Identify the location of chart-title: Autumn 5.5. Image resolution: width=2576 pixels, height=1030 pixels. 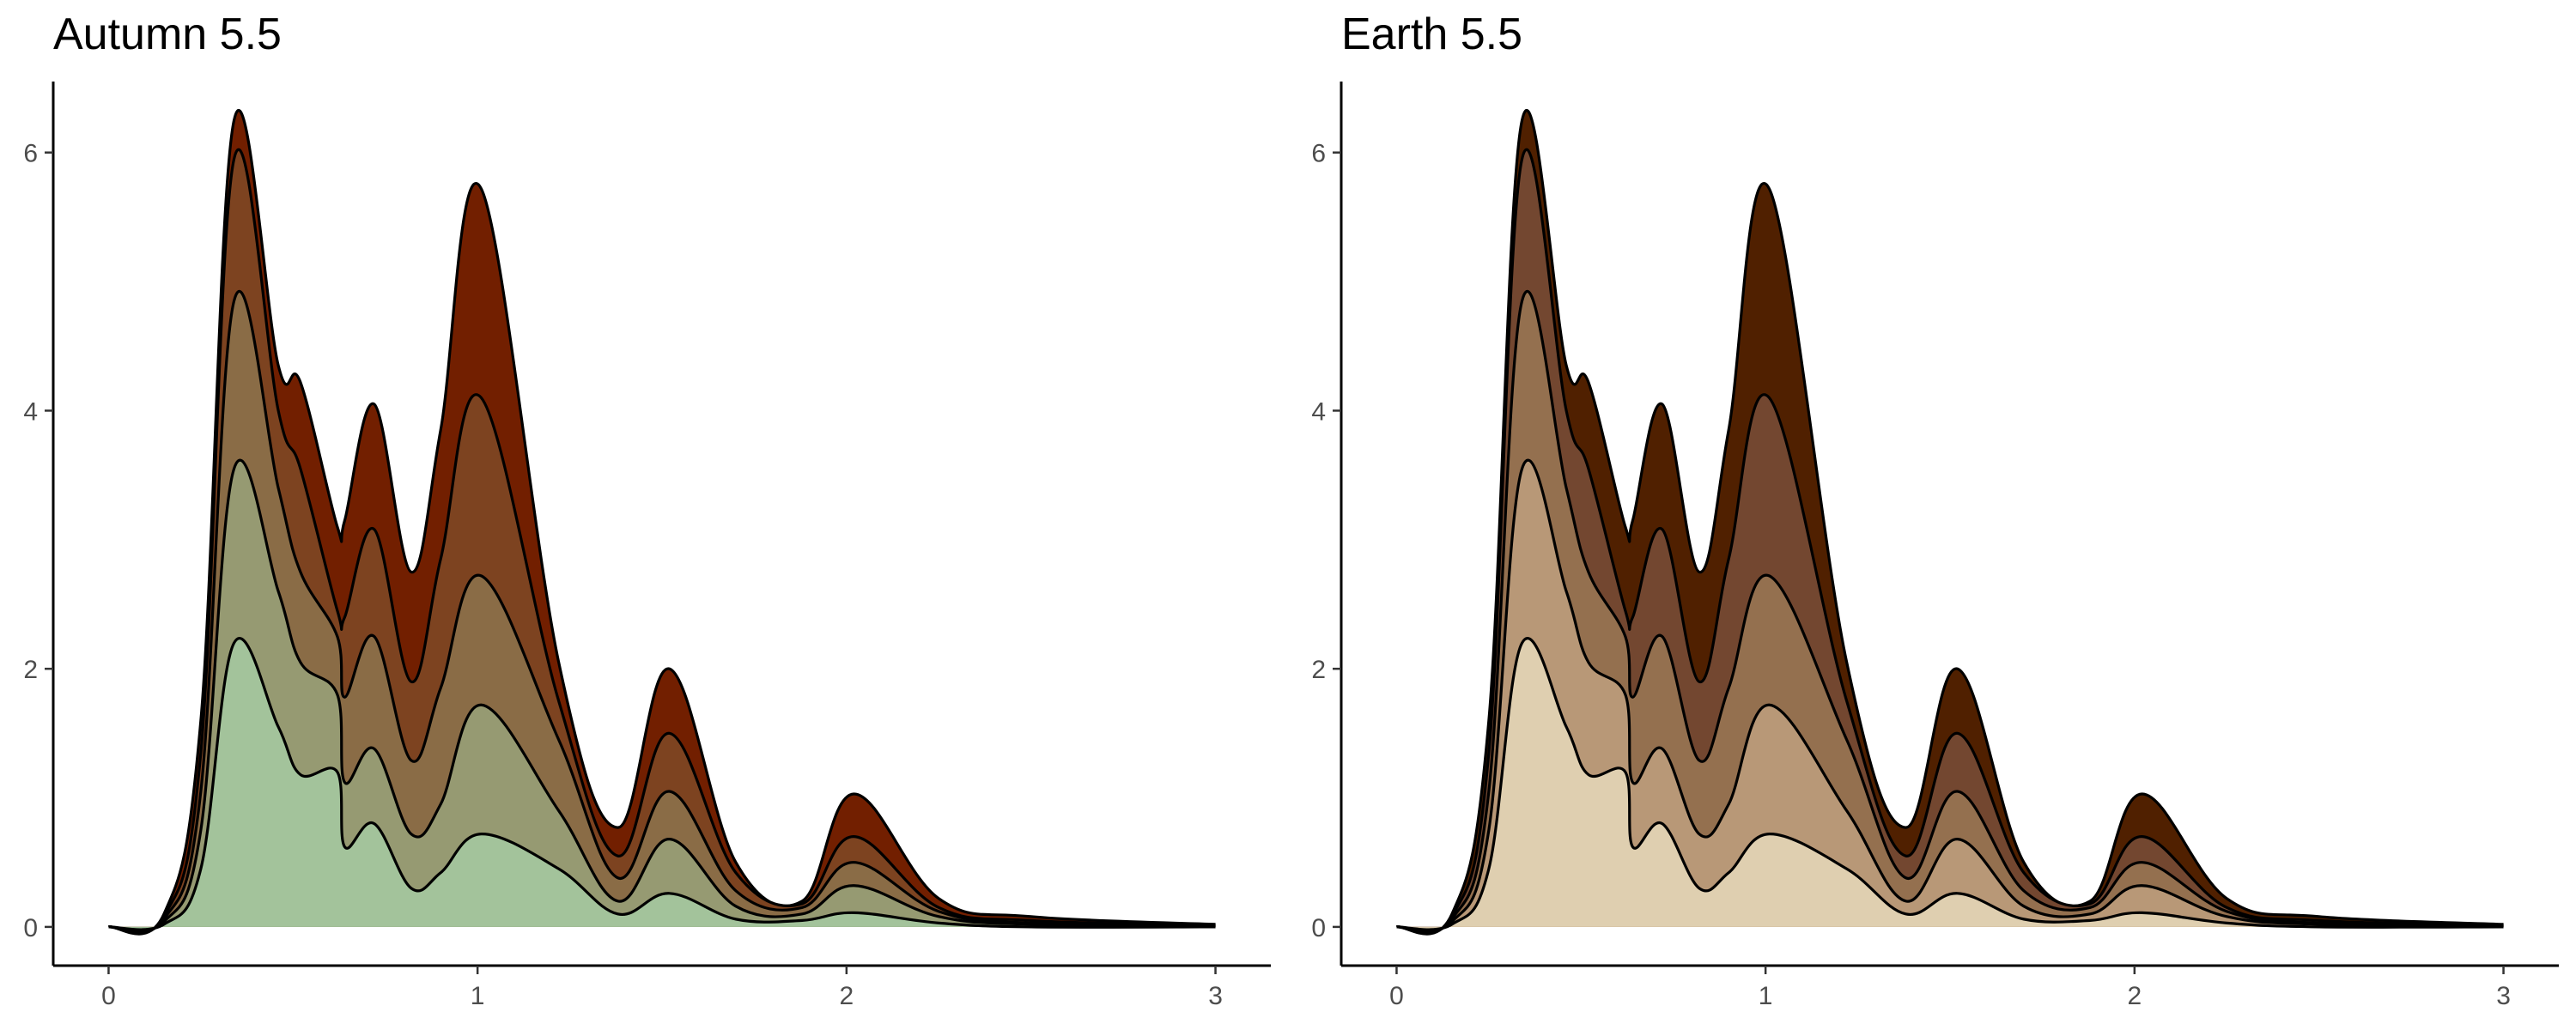
(167, 34).